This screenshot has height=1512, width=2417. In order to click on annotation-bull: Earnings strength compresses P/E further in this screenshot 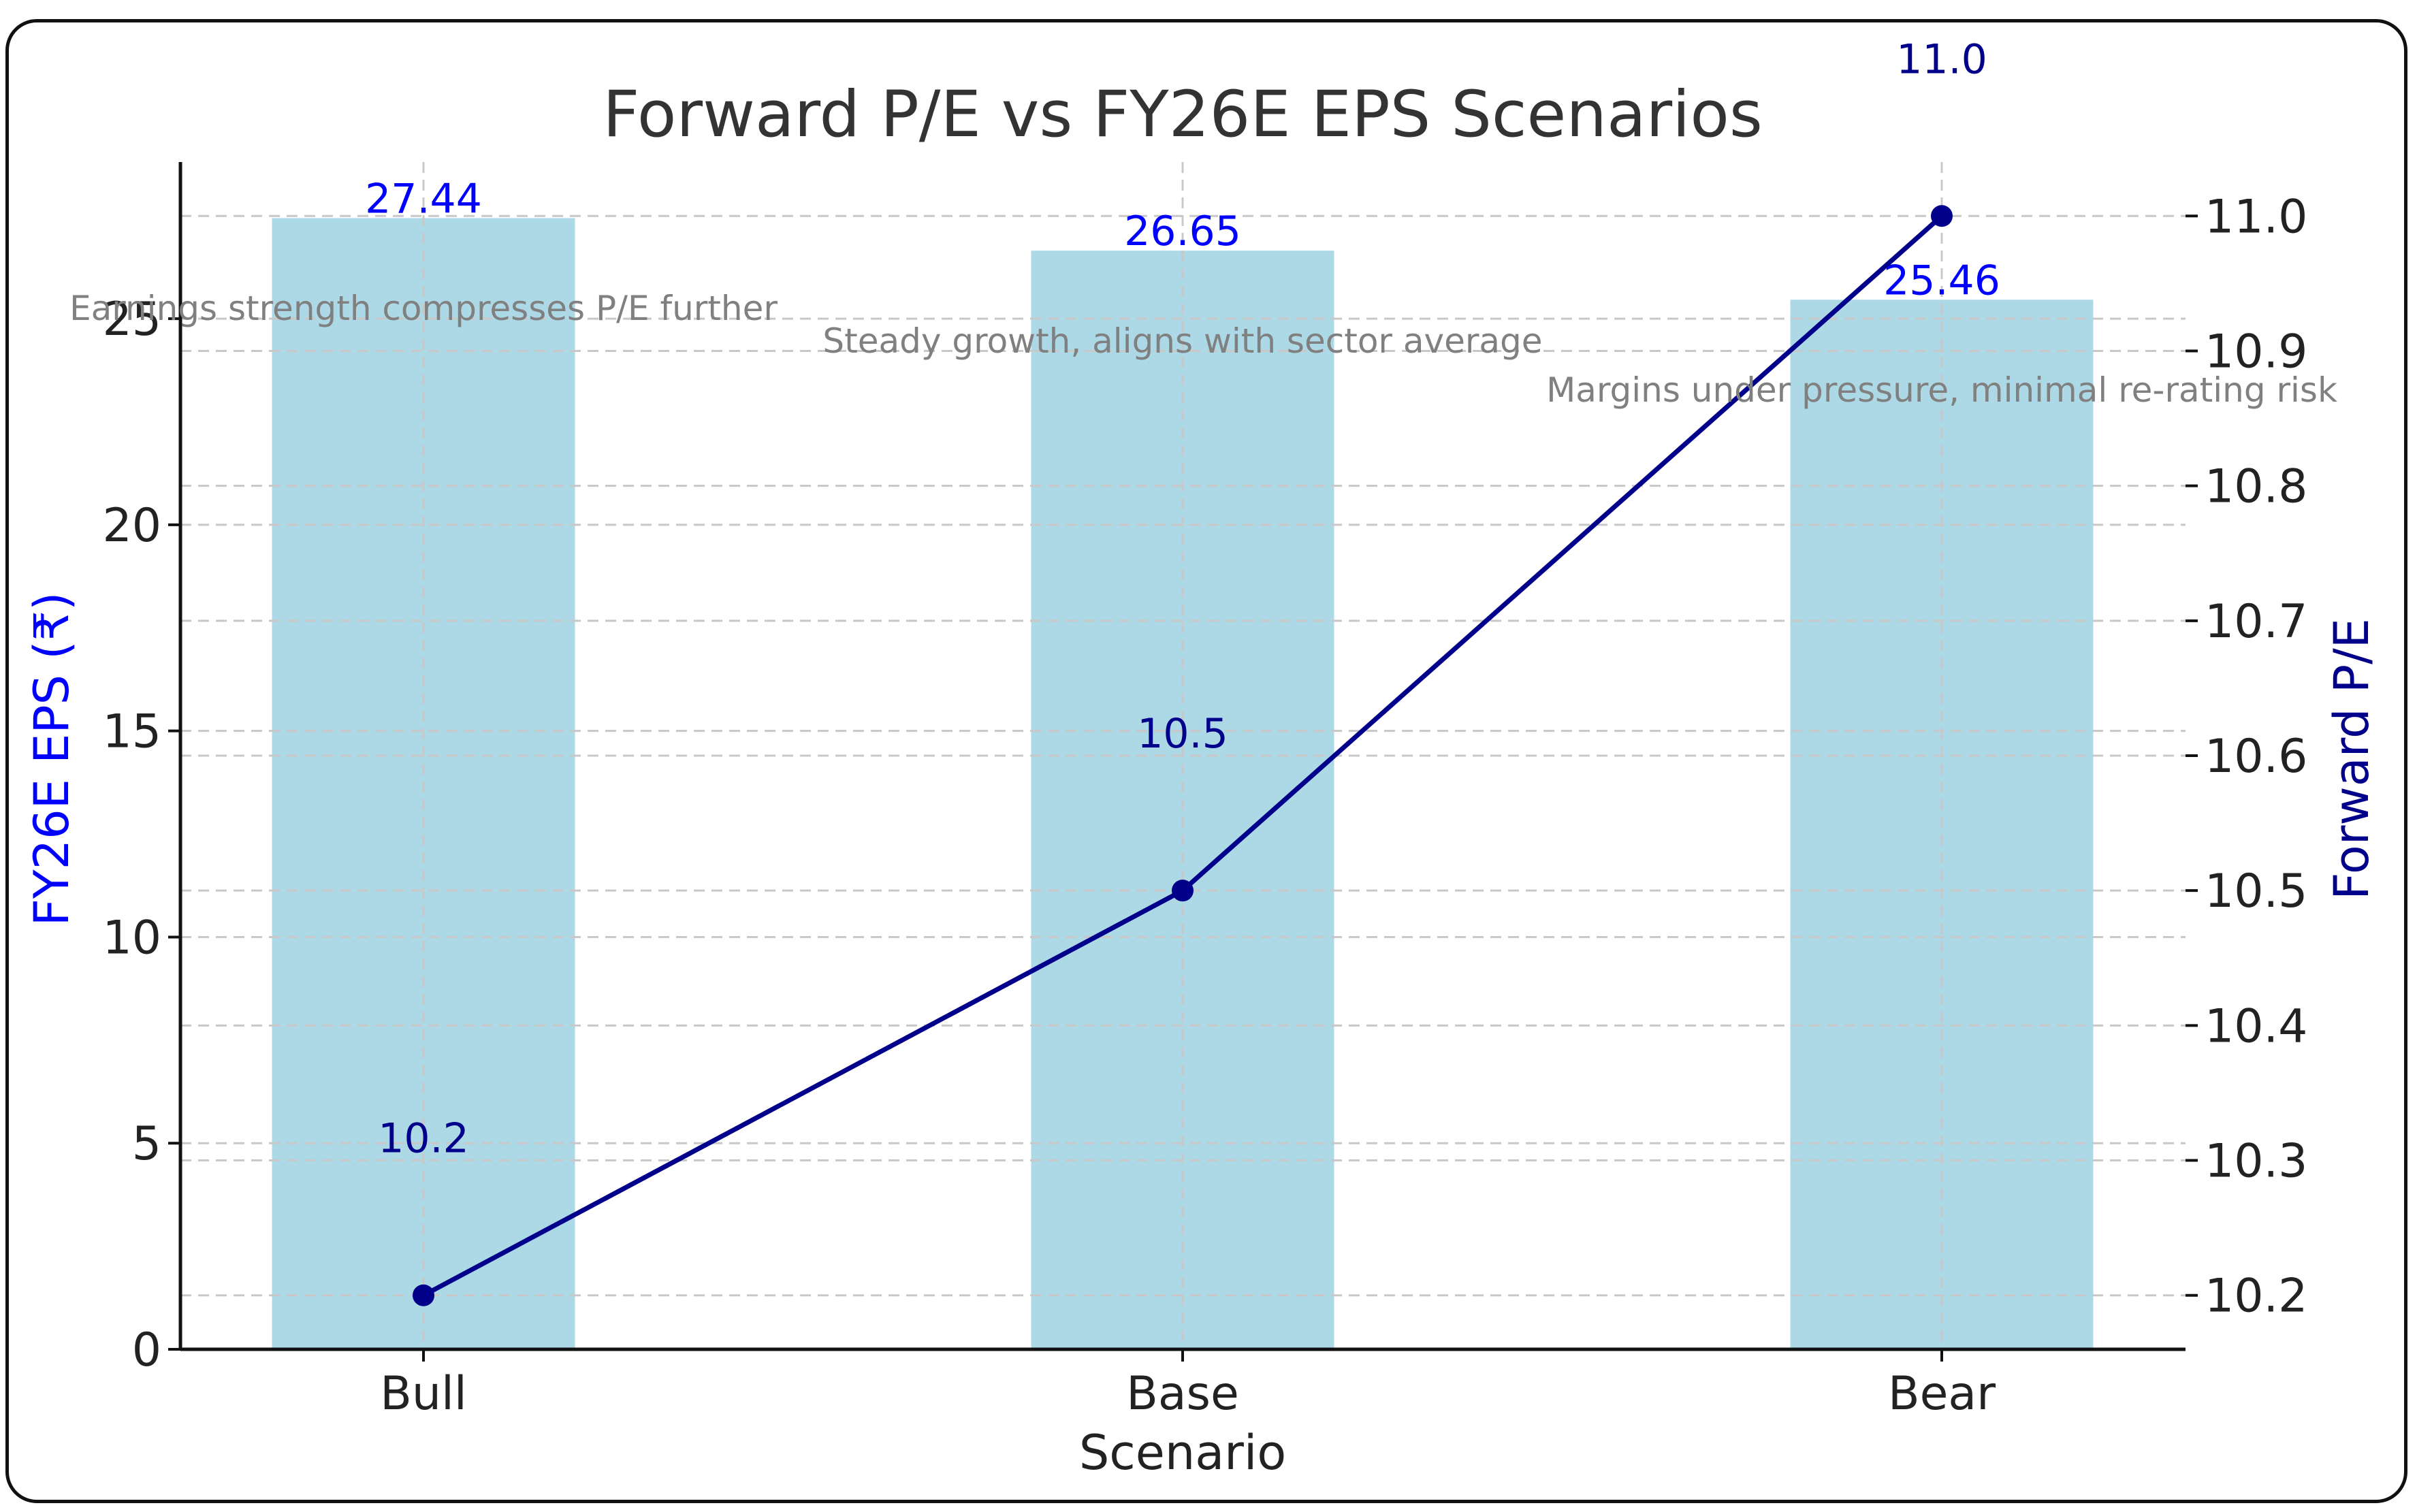, I will do `click(423, 308)`.